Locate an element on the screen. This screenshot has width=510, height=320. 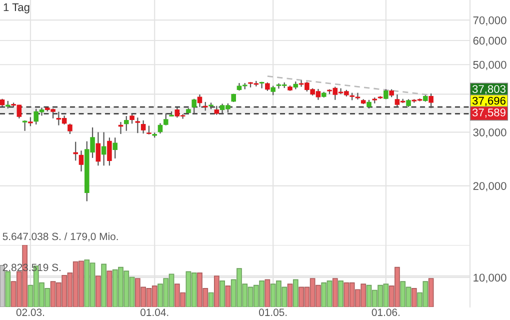
text: 37,803 is located at coordinates (489, 89).